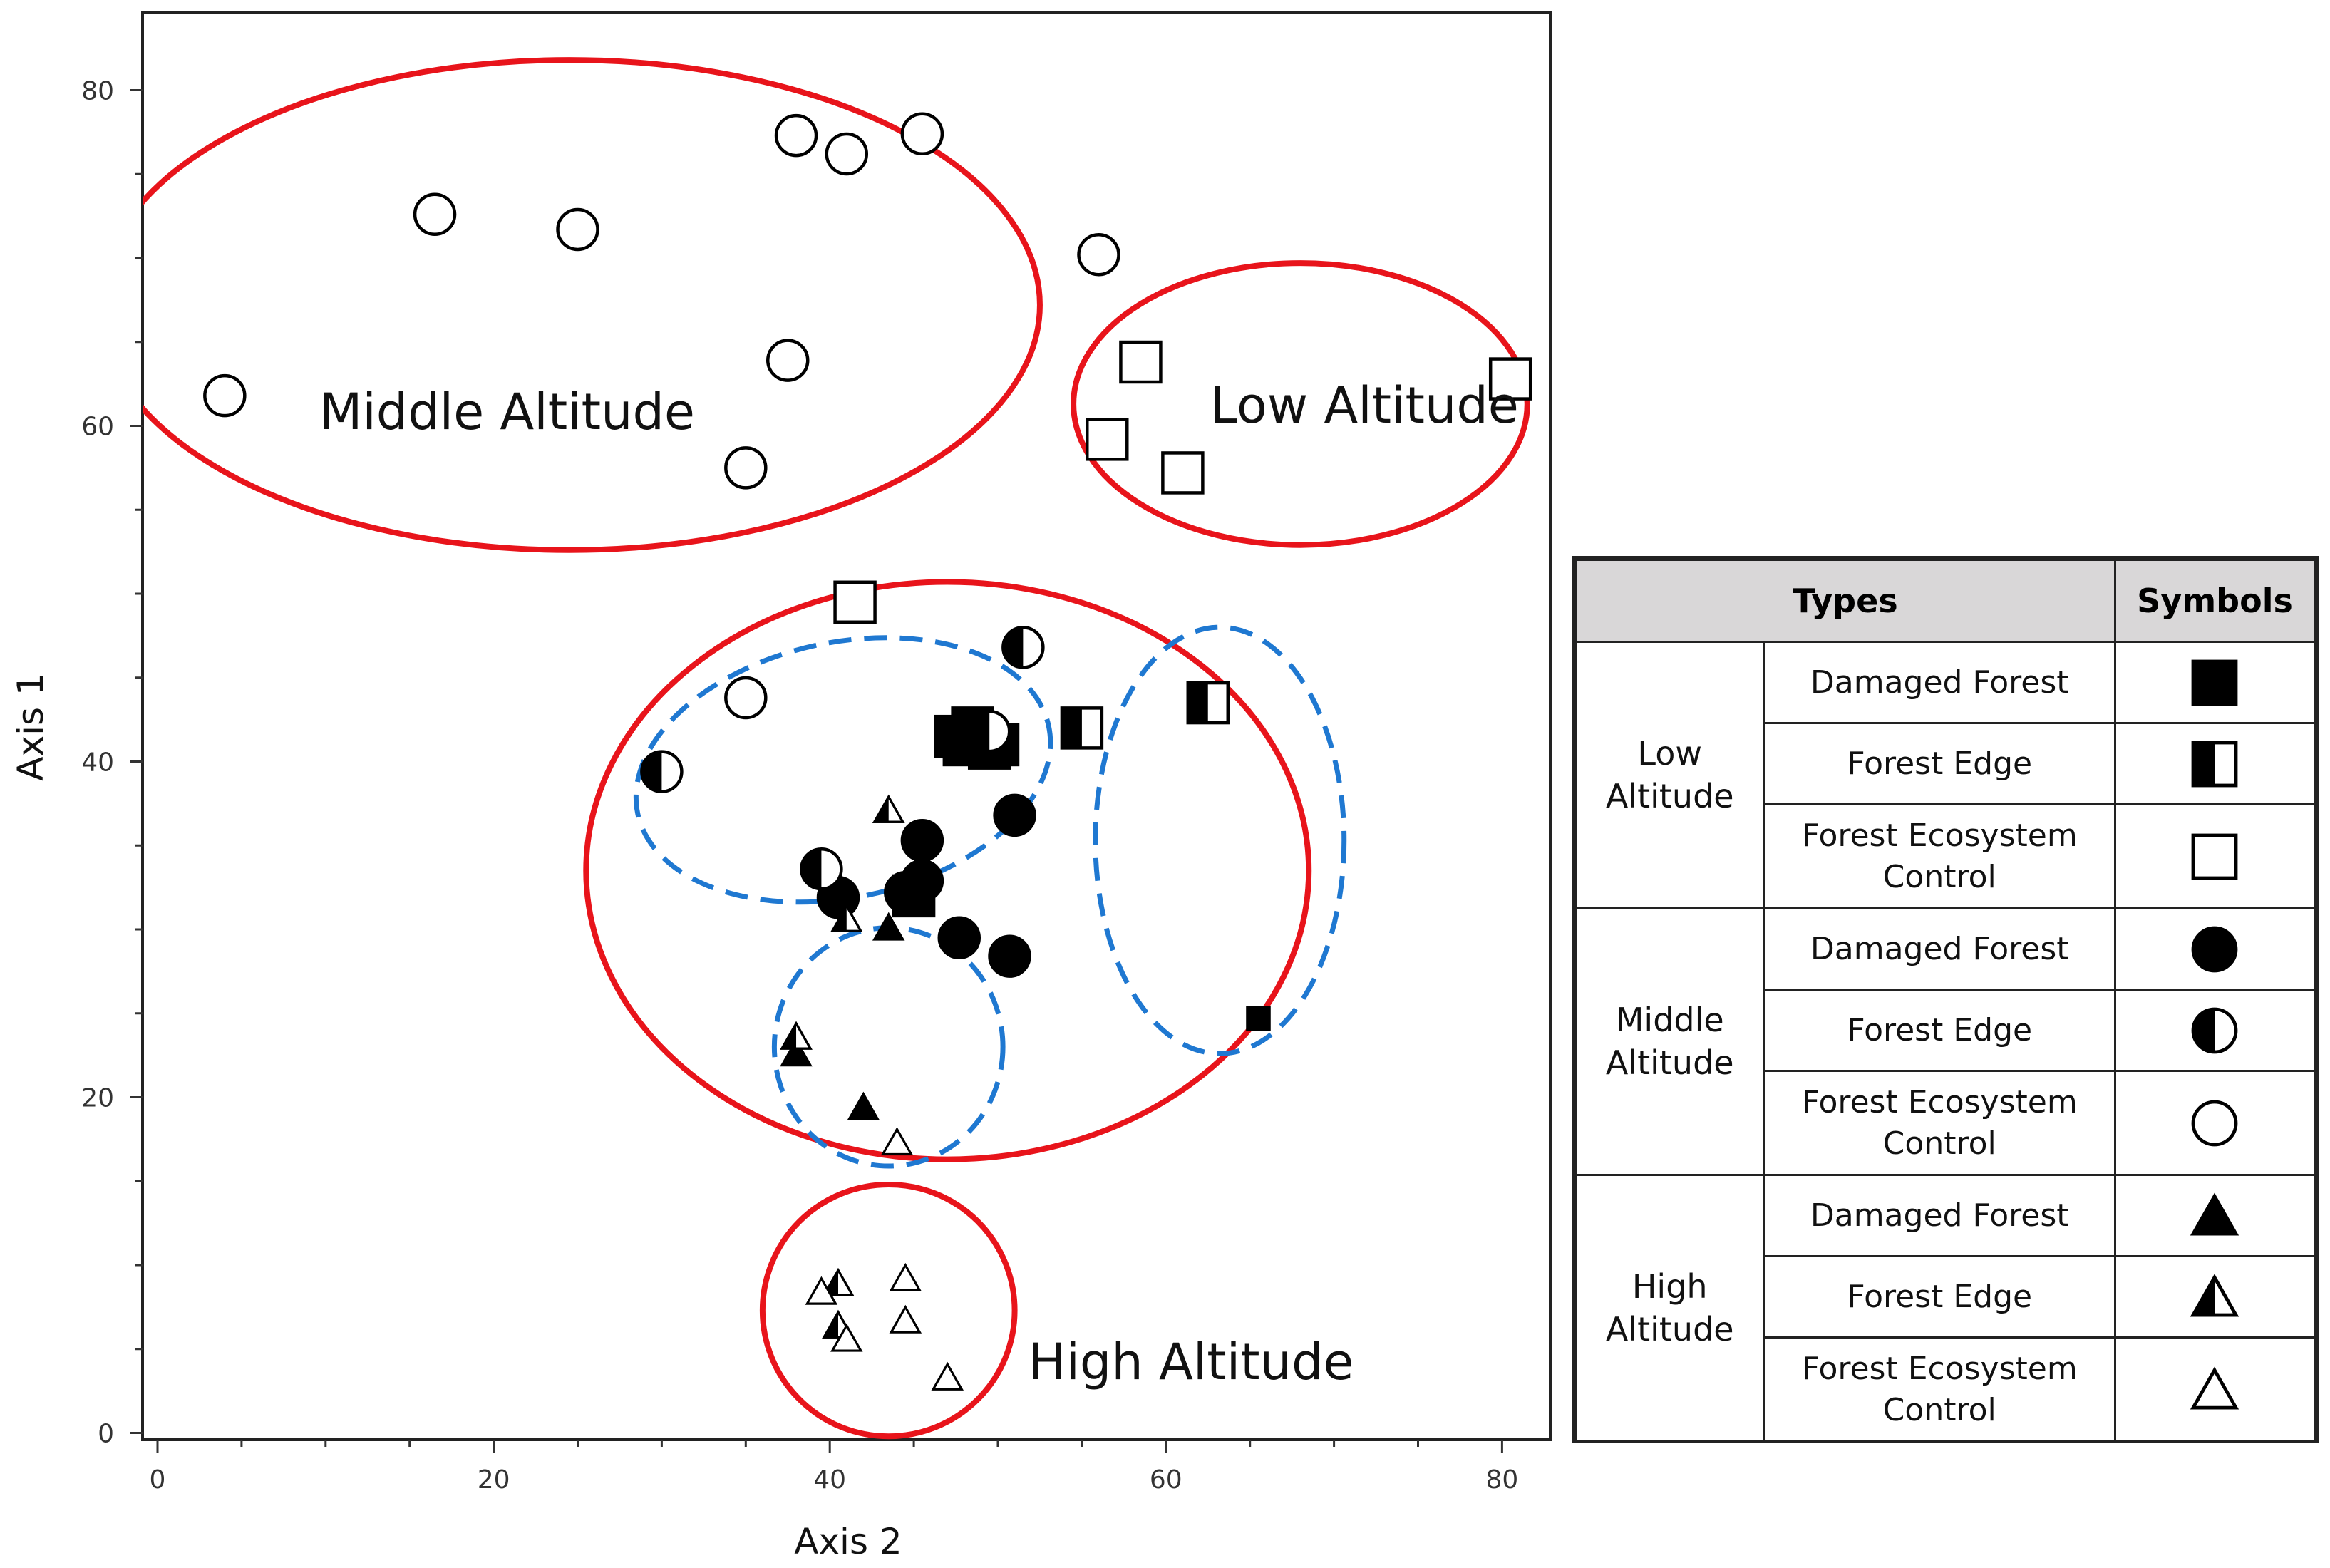  I want to click on legend-circle-full-symbol, so click(2215, 949).